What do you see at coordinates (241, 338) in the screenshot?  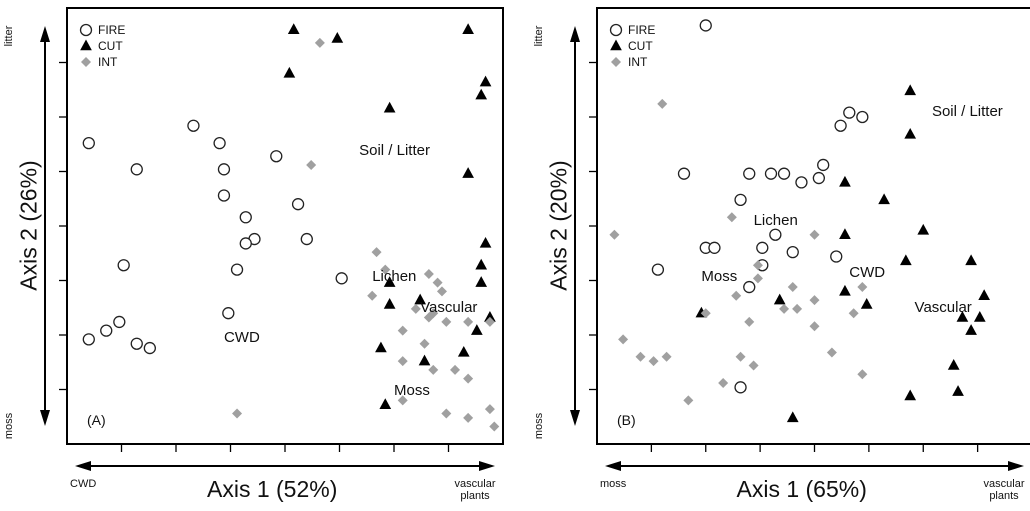 I see `annotation-cwd: CWD` at bounding box center [241, 338].